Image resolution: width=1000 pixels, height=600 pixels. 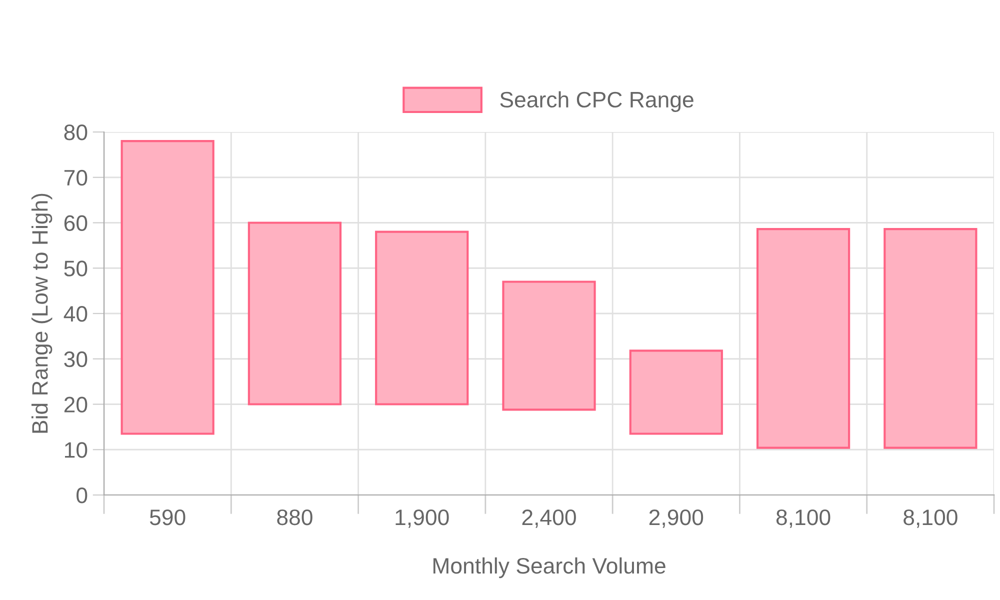 What do you see at coordinates (294, 517) in the screenshot?
I see `x-tick-label: 880` at bounding box center [294, 517].